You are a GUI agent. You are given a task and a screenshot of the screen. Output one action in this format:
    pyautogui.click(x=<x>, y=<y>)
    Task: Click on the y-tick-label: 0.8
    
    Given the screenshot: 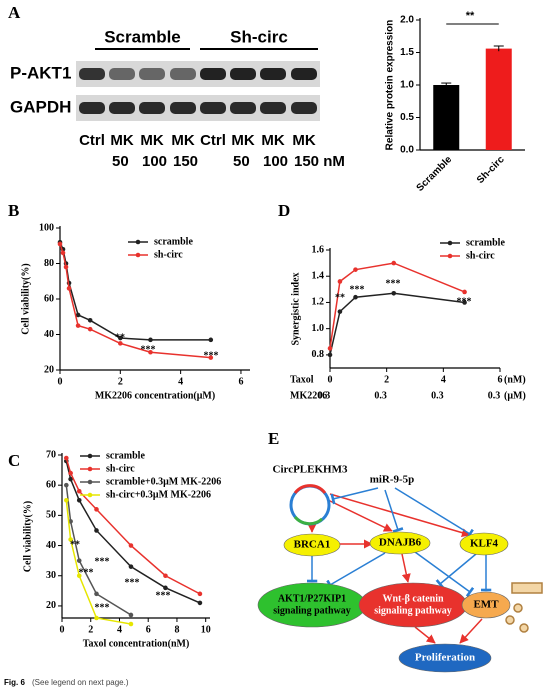 What is the action you would take?
    pyautogui.click(x=318, y=354)
    